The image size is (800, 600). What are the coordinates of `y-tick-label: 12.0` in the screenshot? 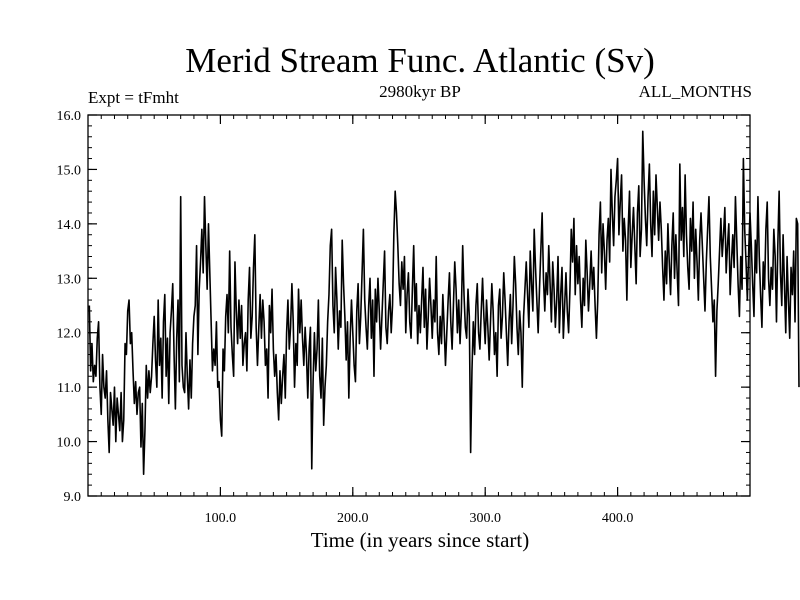 It's located at (69, 334).